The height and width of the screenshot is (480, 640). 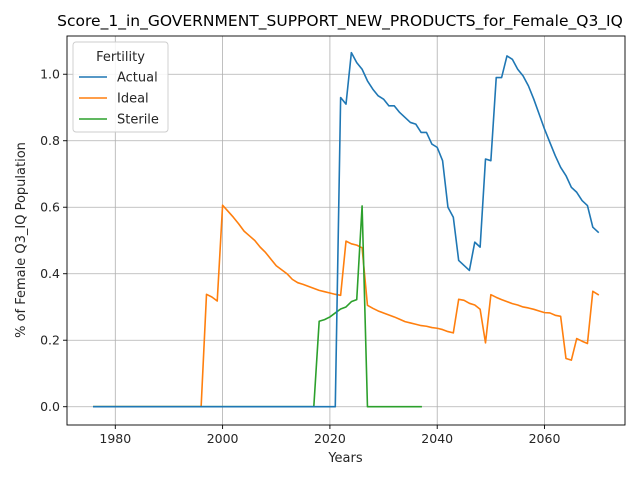 I want to click on x-tick-label: 2060, so click(x=545, y=438).